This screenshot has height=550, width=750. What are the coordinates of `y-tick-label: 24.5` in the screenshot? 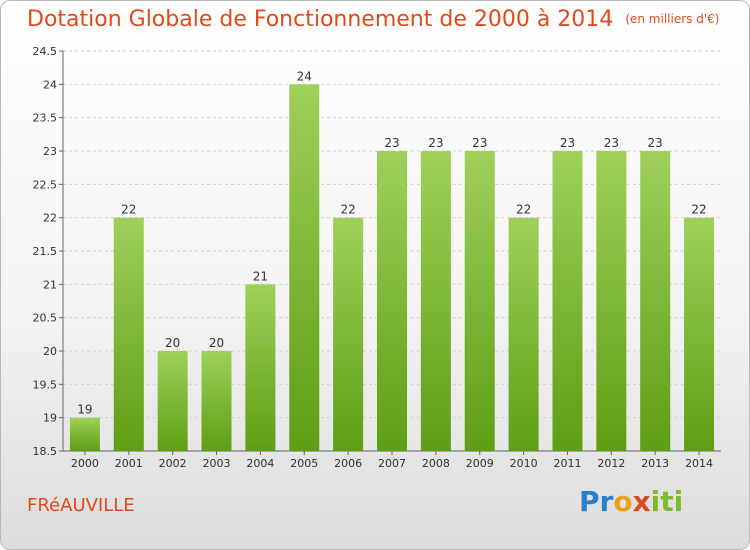 It's located at (45, 51).